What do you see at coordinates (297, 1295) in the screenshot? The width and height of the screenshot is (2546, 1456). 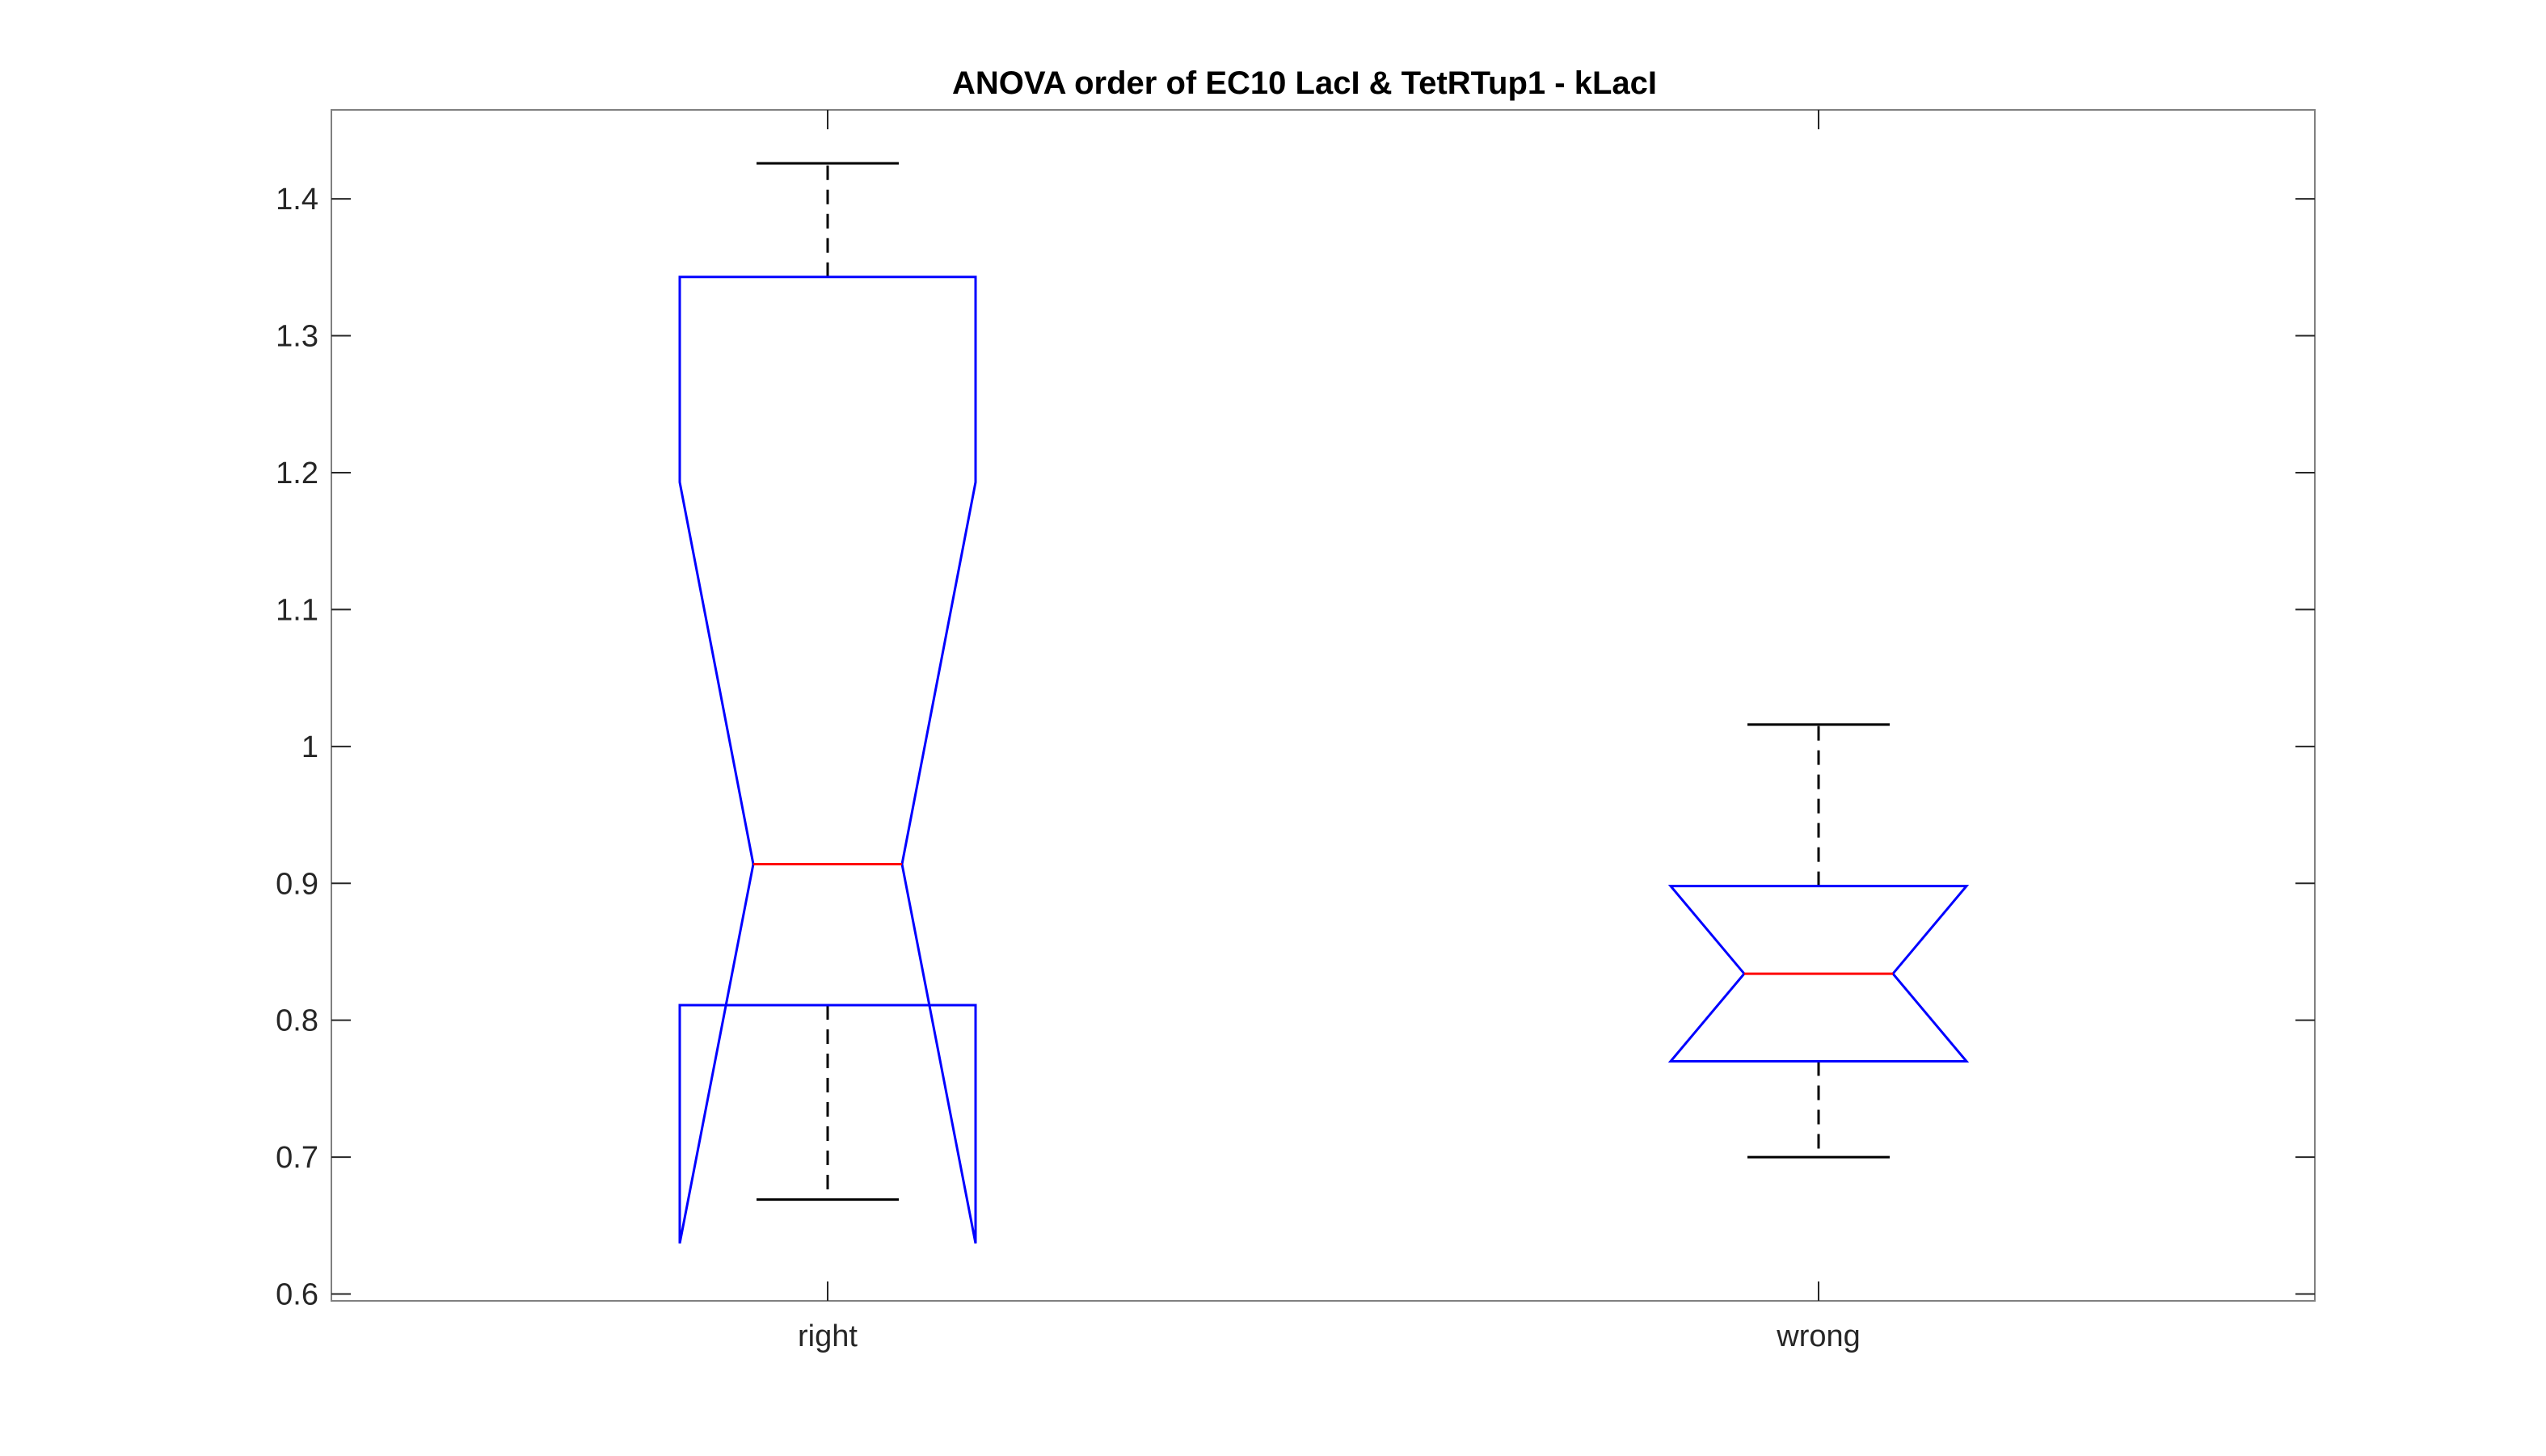 I see `y-tick-label: 0.6` at bounding box center [297, 1295].